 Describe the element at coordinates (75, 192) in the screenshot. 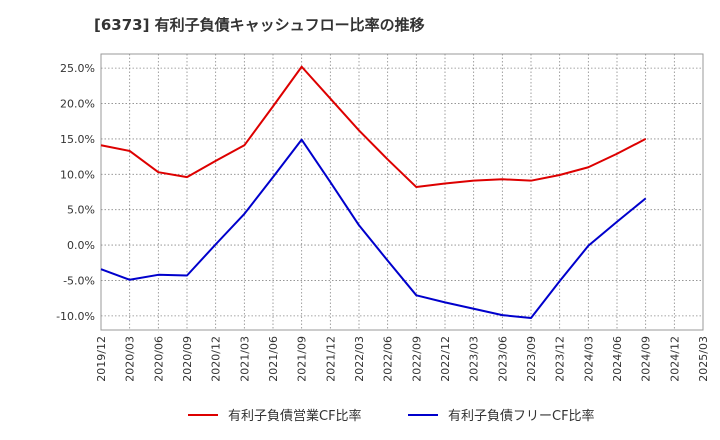

I see `y-axis: 25.0% 20.0% 15.0% 10.0% 5.0% 0.0% -5.0% -10.0%` at that location.